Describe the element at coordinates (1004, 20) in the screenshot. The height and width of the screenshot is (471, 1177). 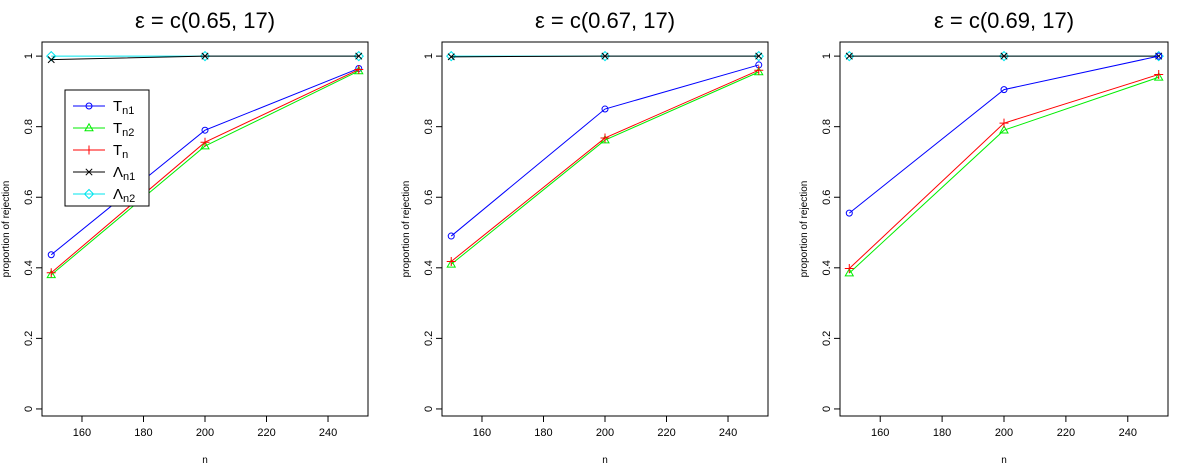
I see `chart-title: ε = c(0.69, 17)` at that location.